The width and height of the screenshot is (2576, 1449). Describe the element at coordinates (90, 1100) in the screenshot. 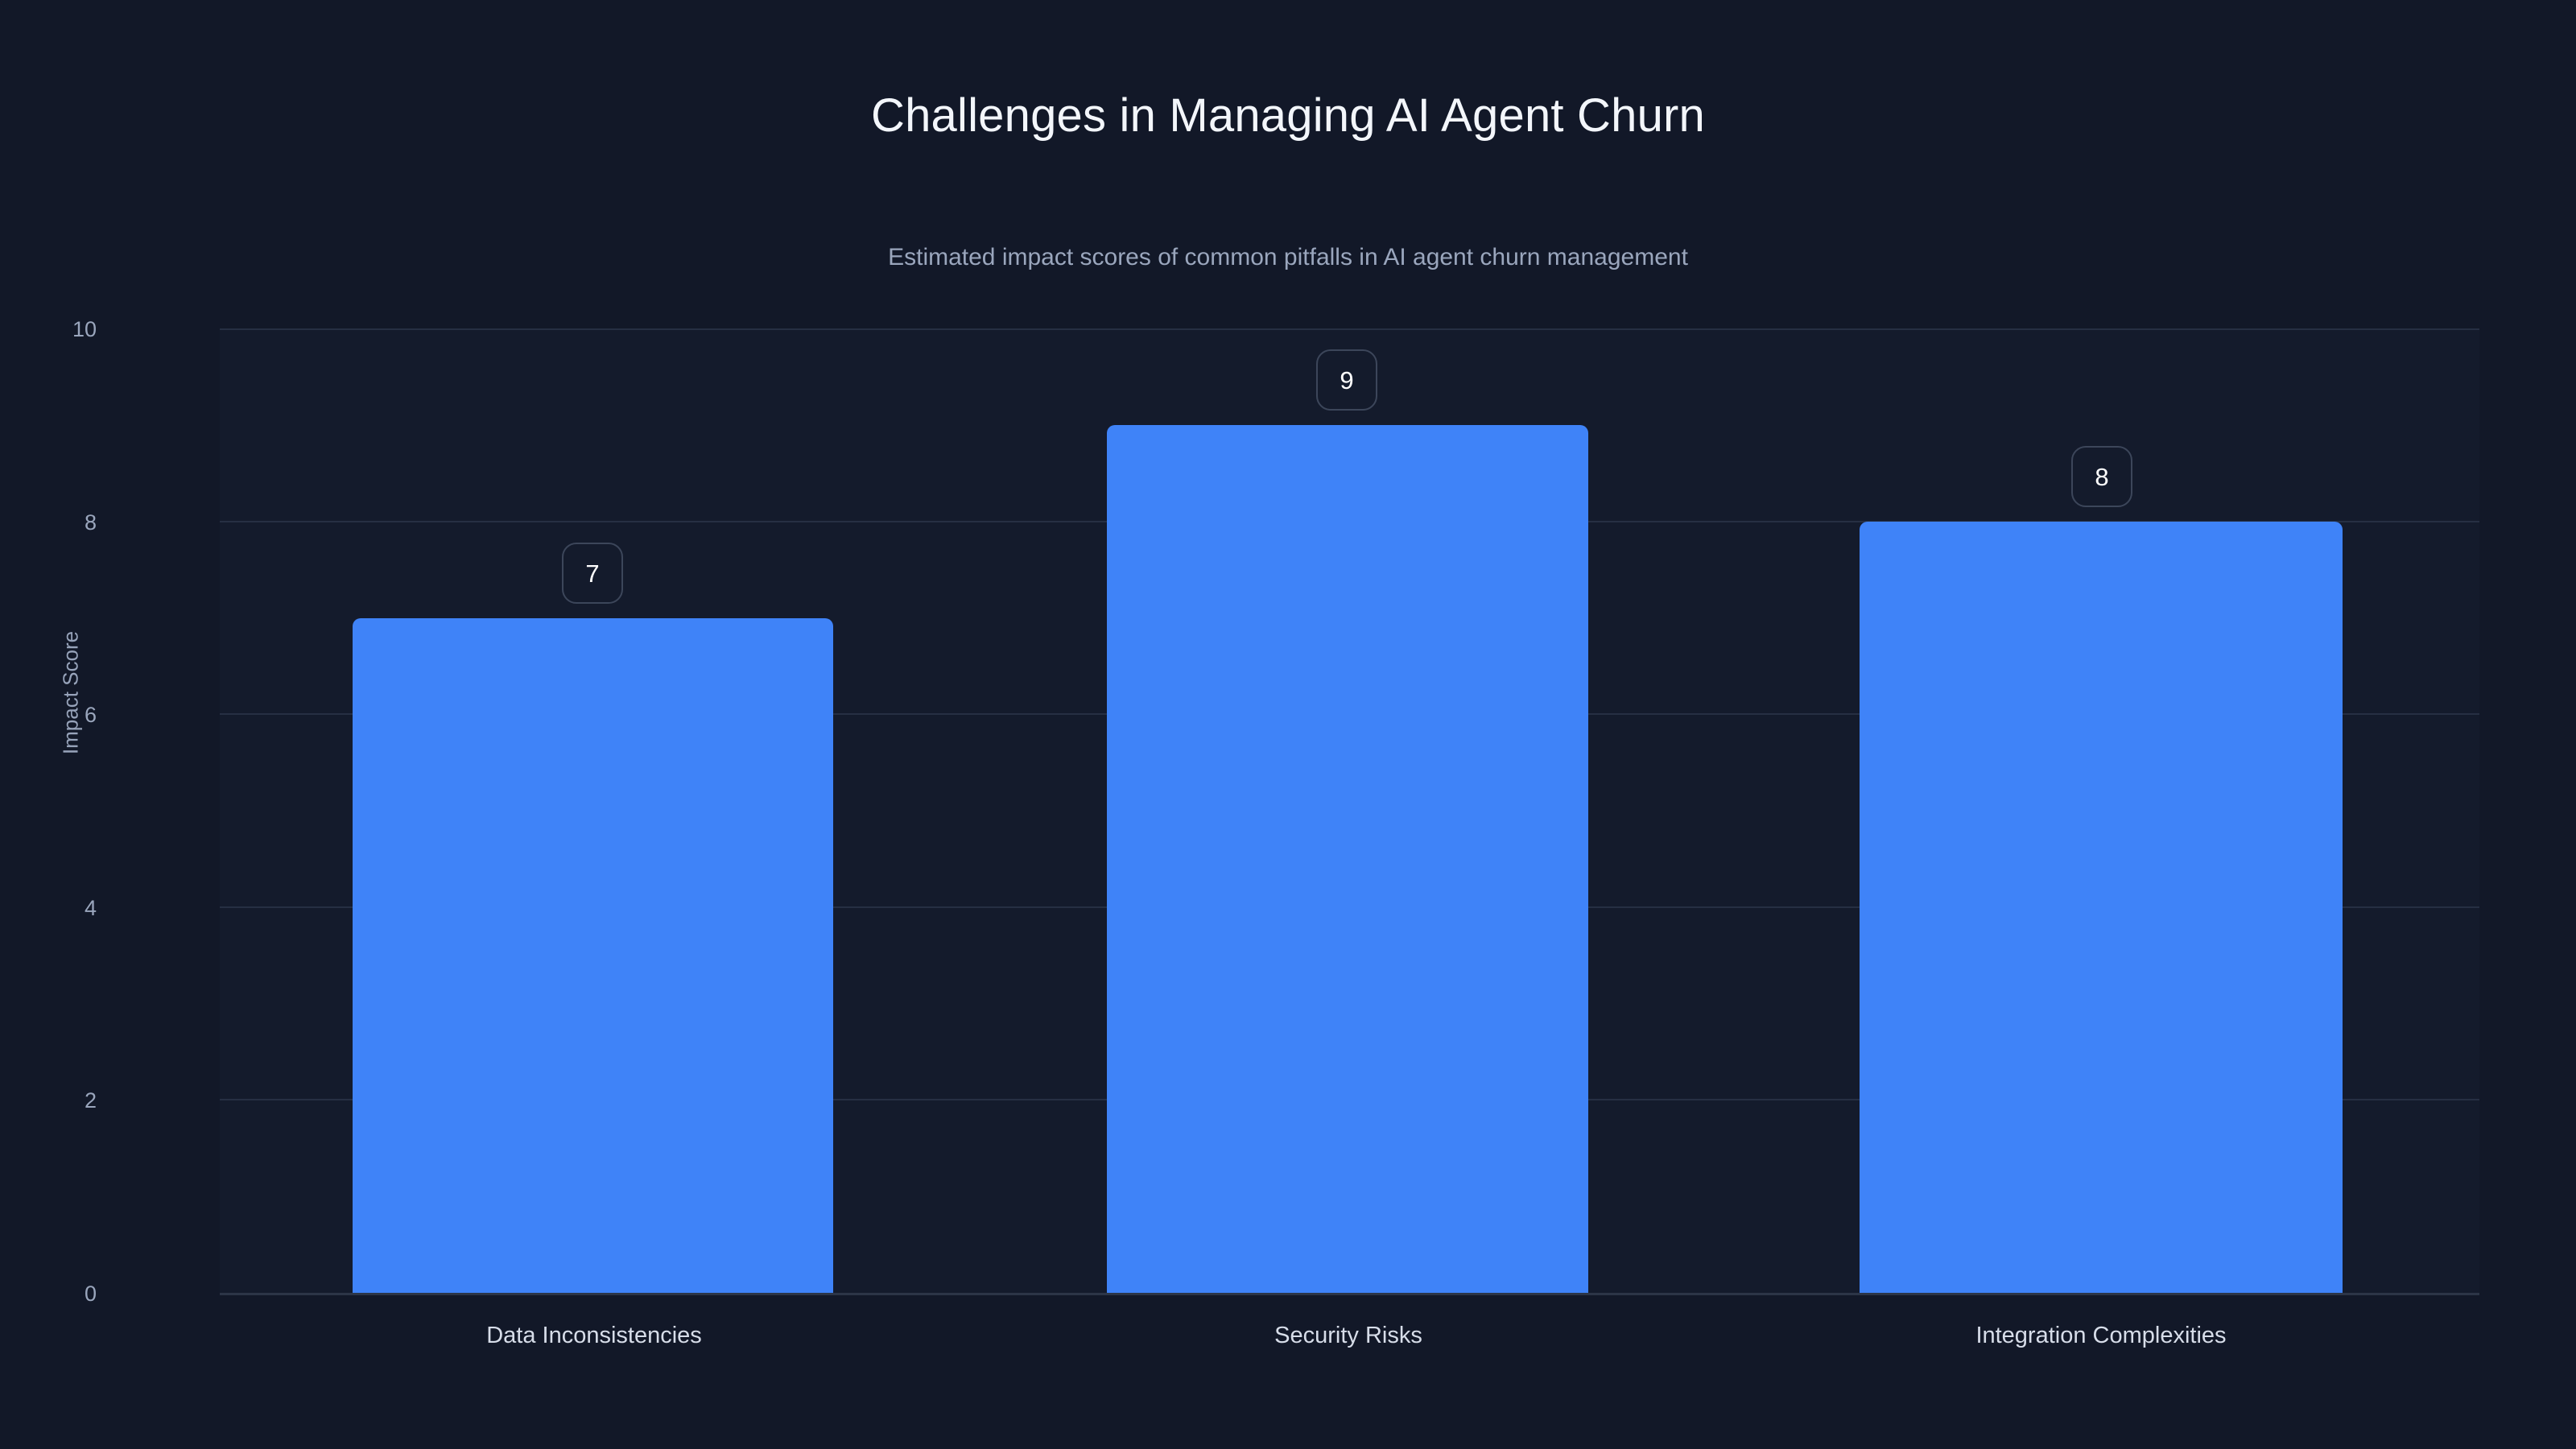

I see `y-tick-label-2: 2` at that location.